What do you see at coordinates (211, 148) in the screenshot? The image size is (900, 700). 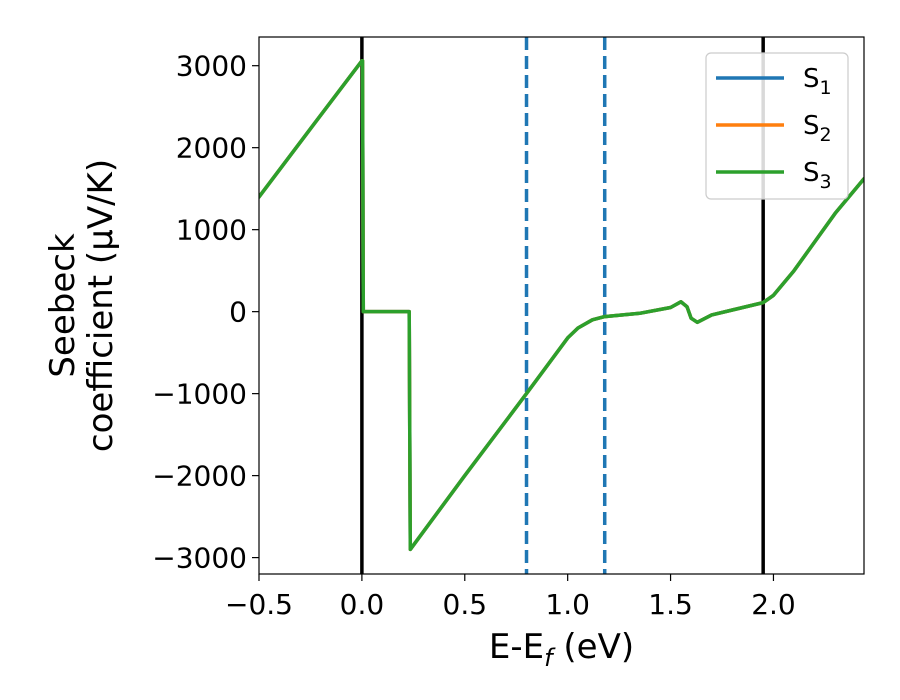 I see `y-tick-label: 2000` at bounding box center [211, 148].